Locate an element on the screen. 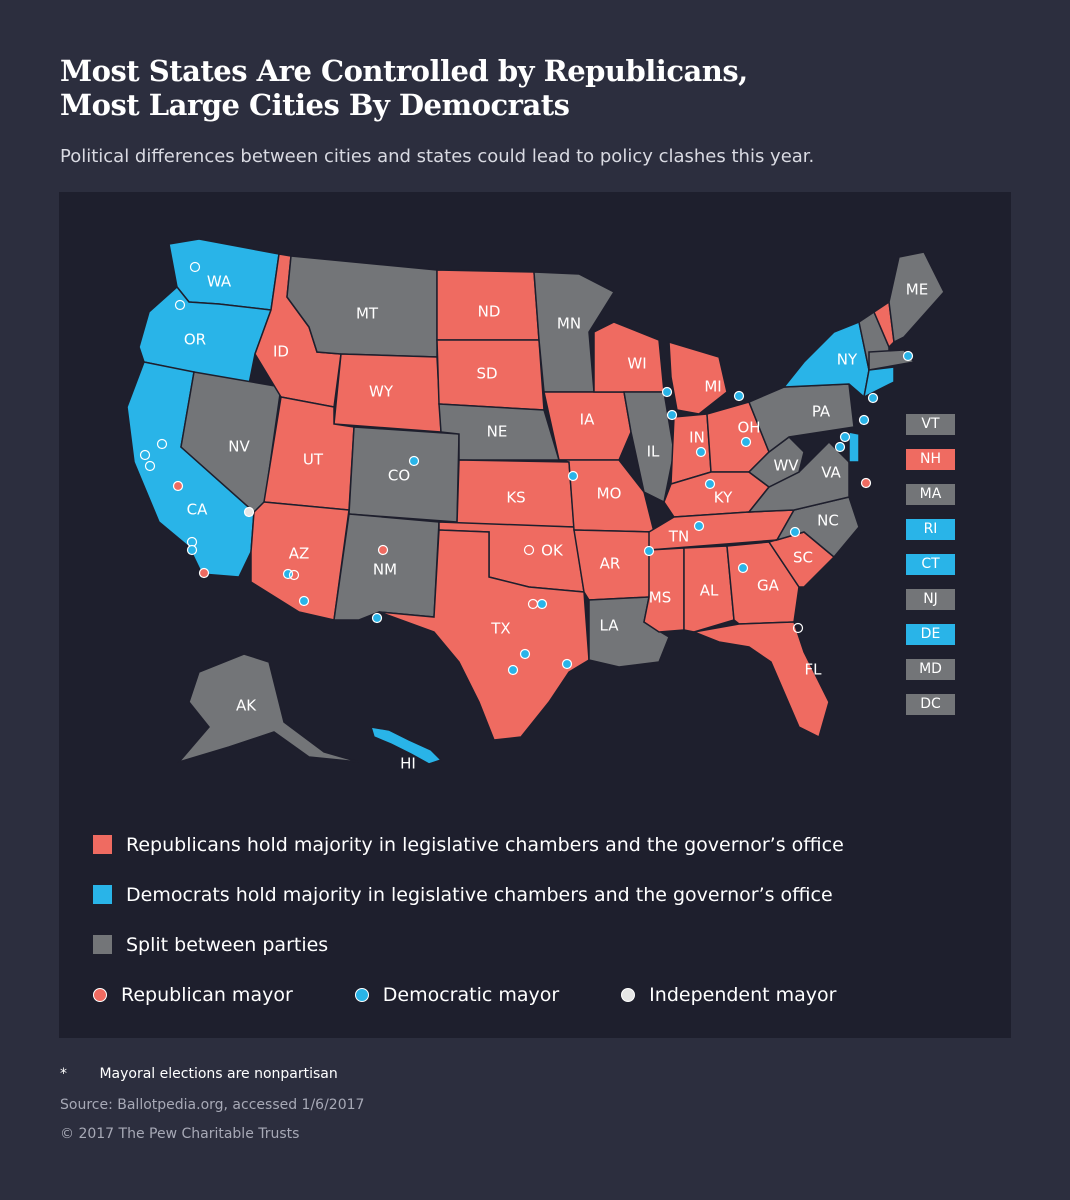  small-states-column: VT NH MA RI CT NJ DE MD DC is located at coordinates (930, 571).